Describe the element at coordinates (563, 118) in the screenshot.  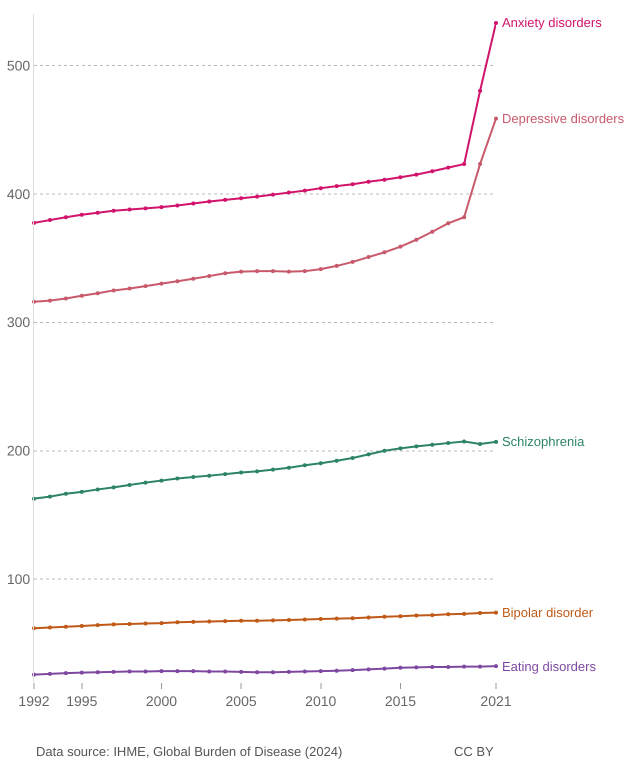
I see `series-label: Depressive disorders` at that location.